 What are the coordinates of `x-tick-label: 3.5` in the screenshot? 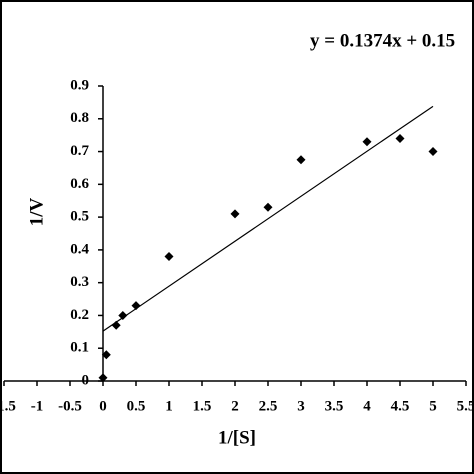 It's located at (334, 406).